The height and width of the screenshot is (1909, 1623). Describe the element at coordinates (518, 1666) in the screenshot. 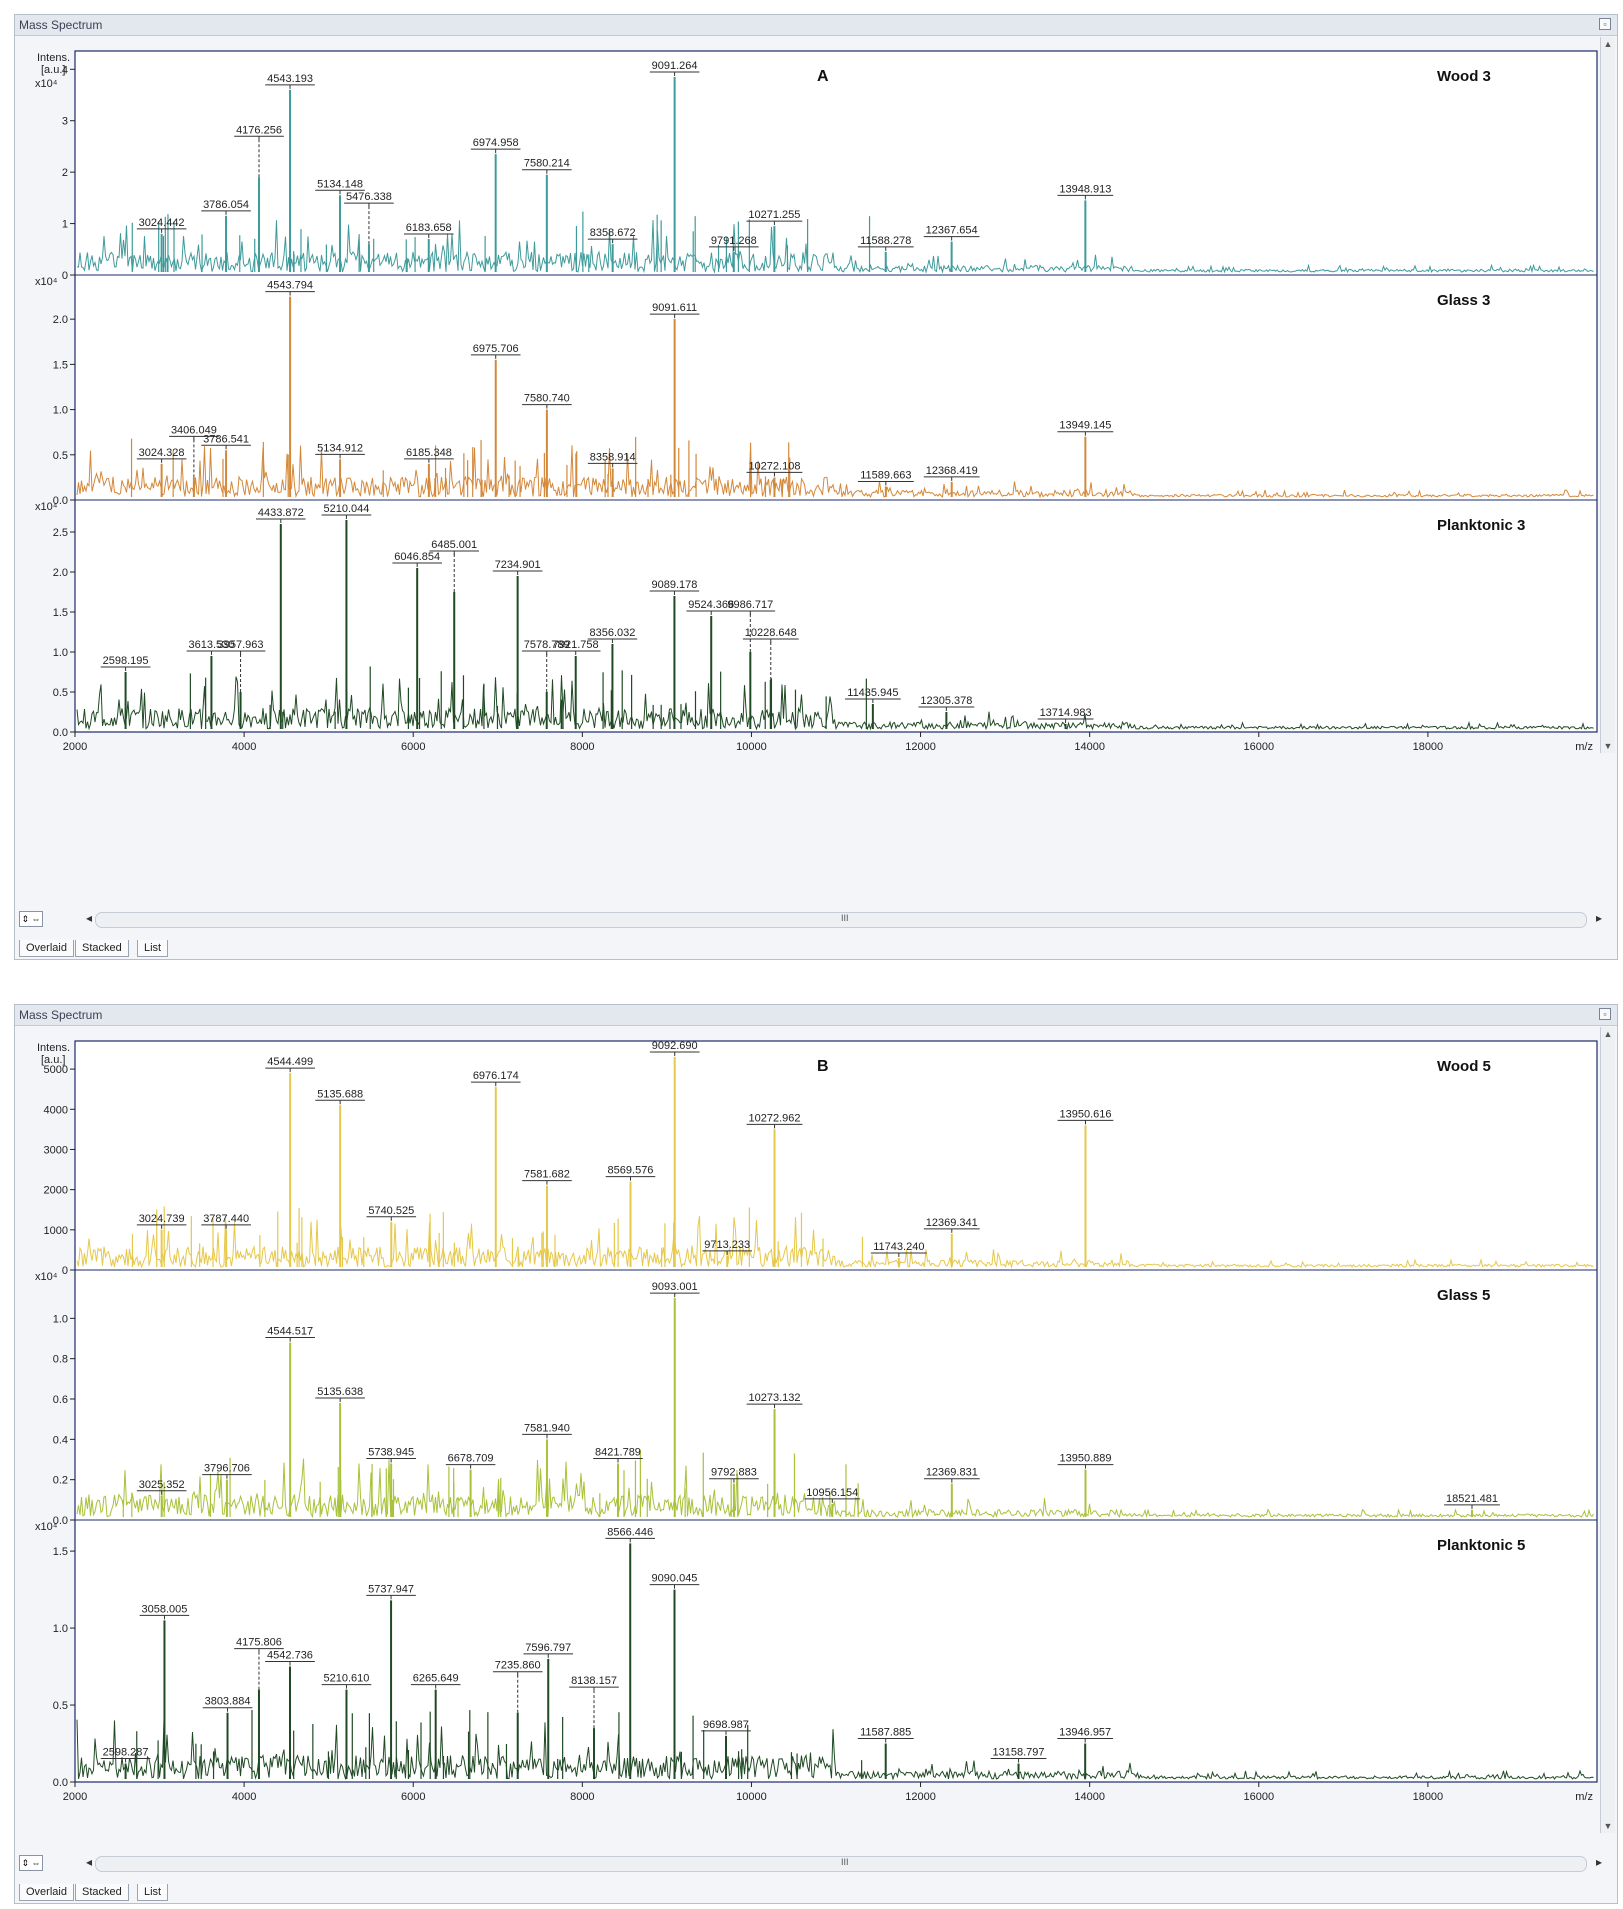

I see `peak-label: 7235.860` at that location.